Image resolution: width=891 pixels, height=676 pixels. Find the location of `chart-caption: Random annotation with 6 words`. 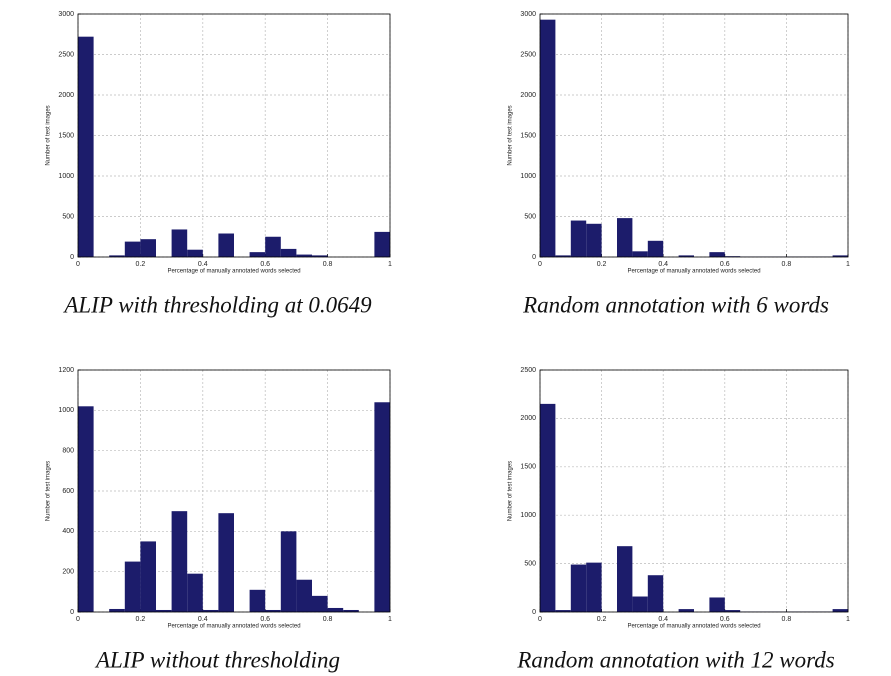

chart-caption: Random annotation with 6 words is located at coordinates (675, 304).